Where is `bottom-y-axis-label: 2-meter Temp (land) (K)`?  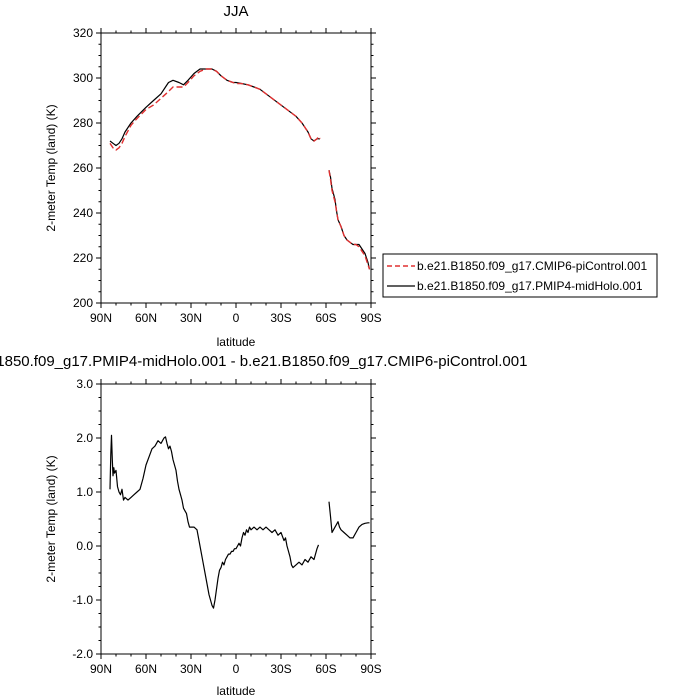
bottom-y-axis-label: 2-meter Temp (land) (K) is located at coordinates (51, 518).